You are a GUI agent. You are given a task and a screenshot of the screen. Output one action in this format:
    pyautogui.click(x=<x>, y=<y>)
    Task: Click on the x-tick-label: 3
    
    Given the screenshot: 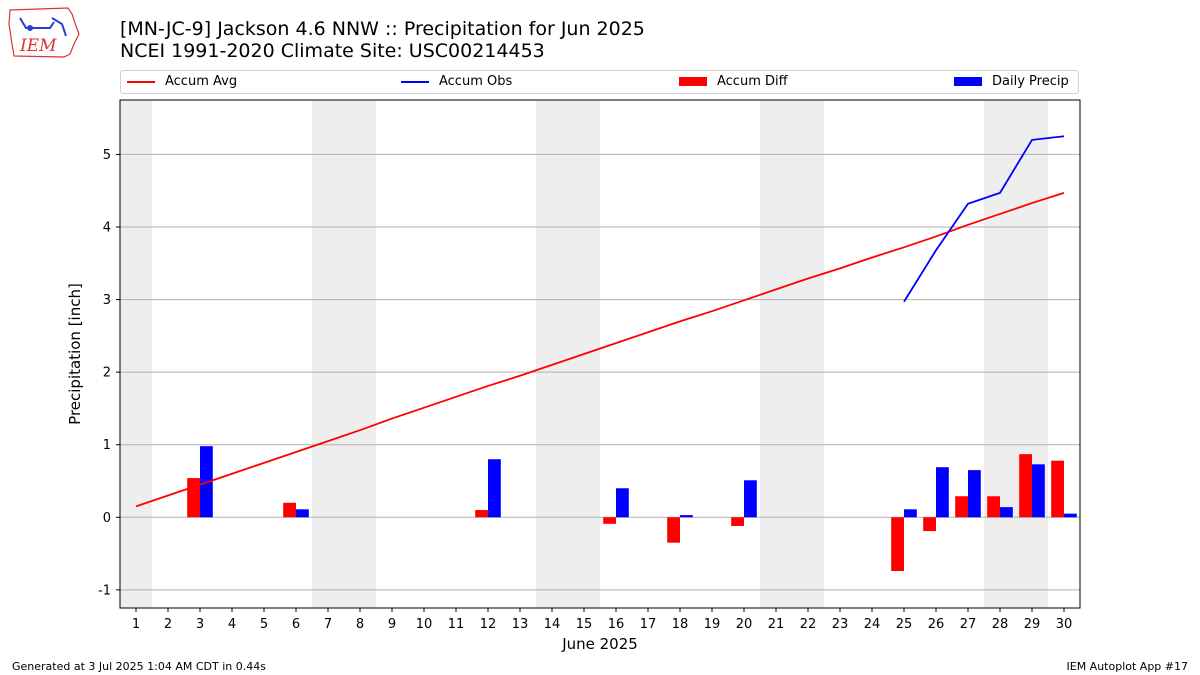 What is the action you would take?
    pyautogui.click(x=200, y=624)
    